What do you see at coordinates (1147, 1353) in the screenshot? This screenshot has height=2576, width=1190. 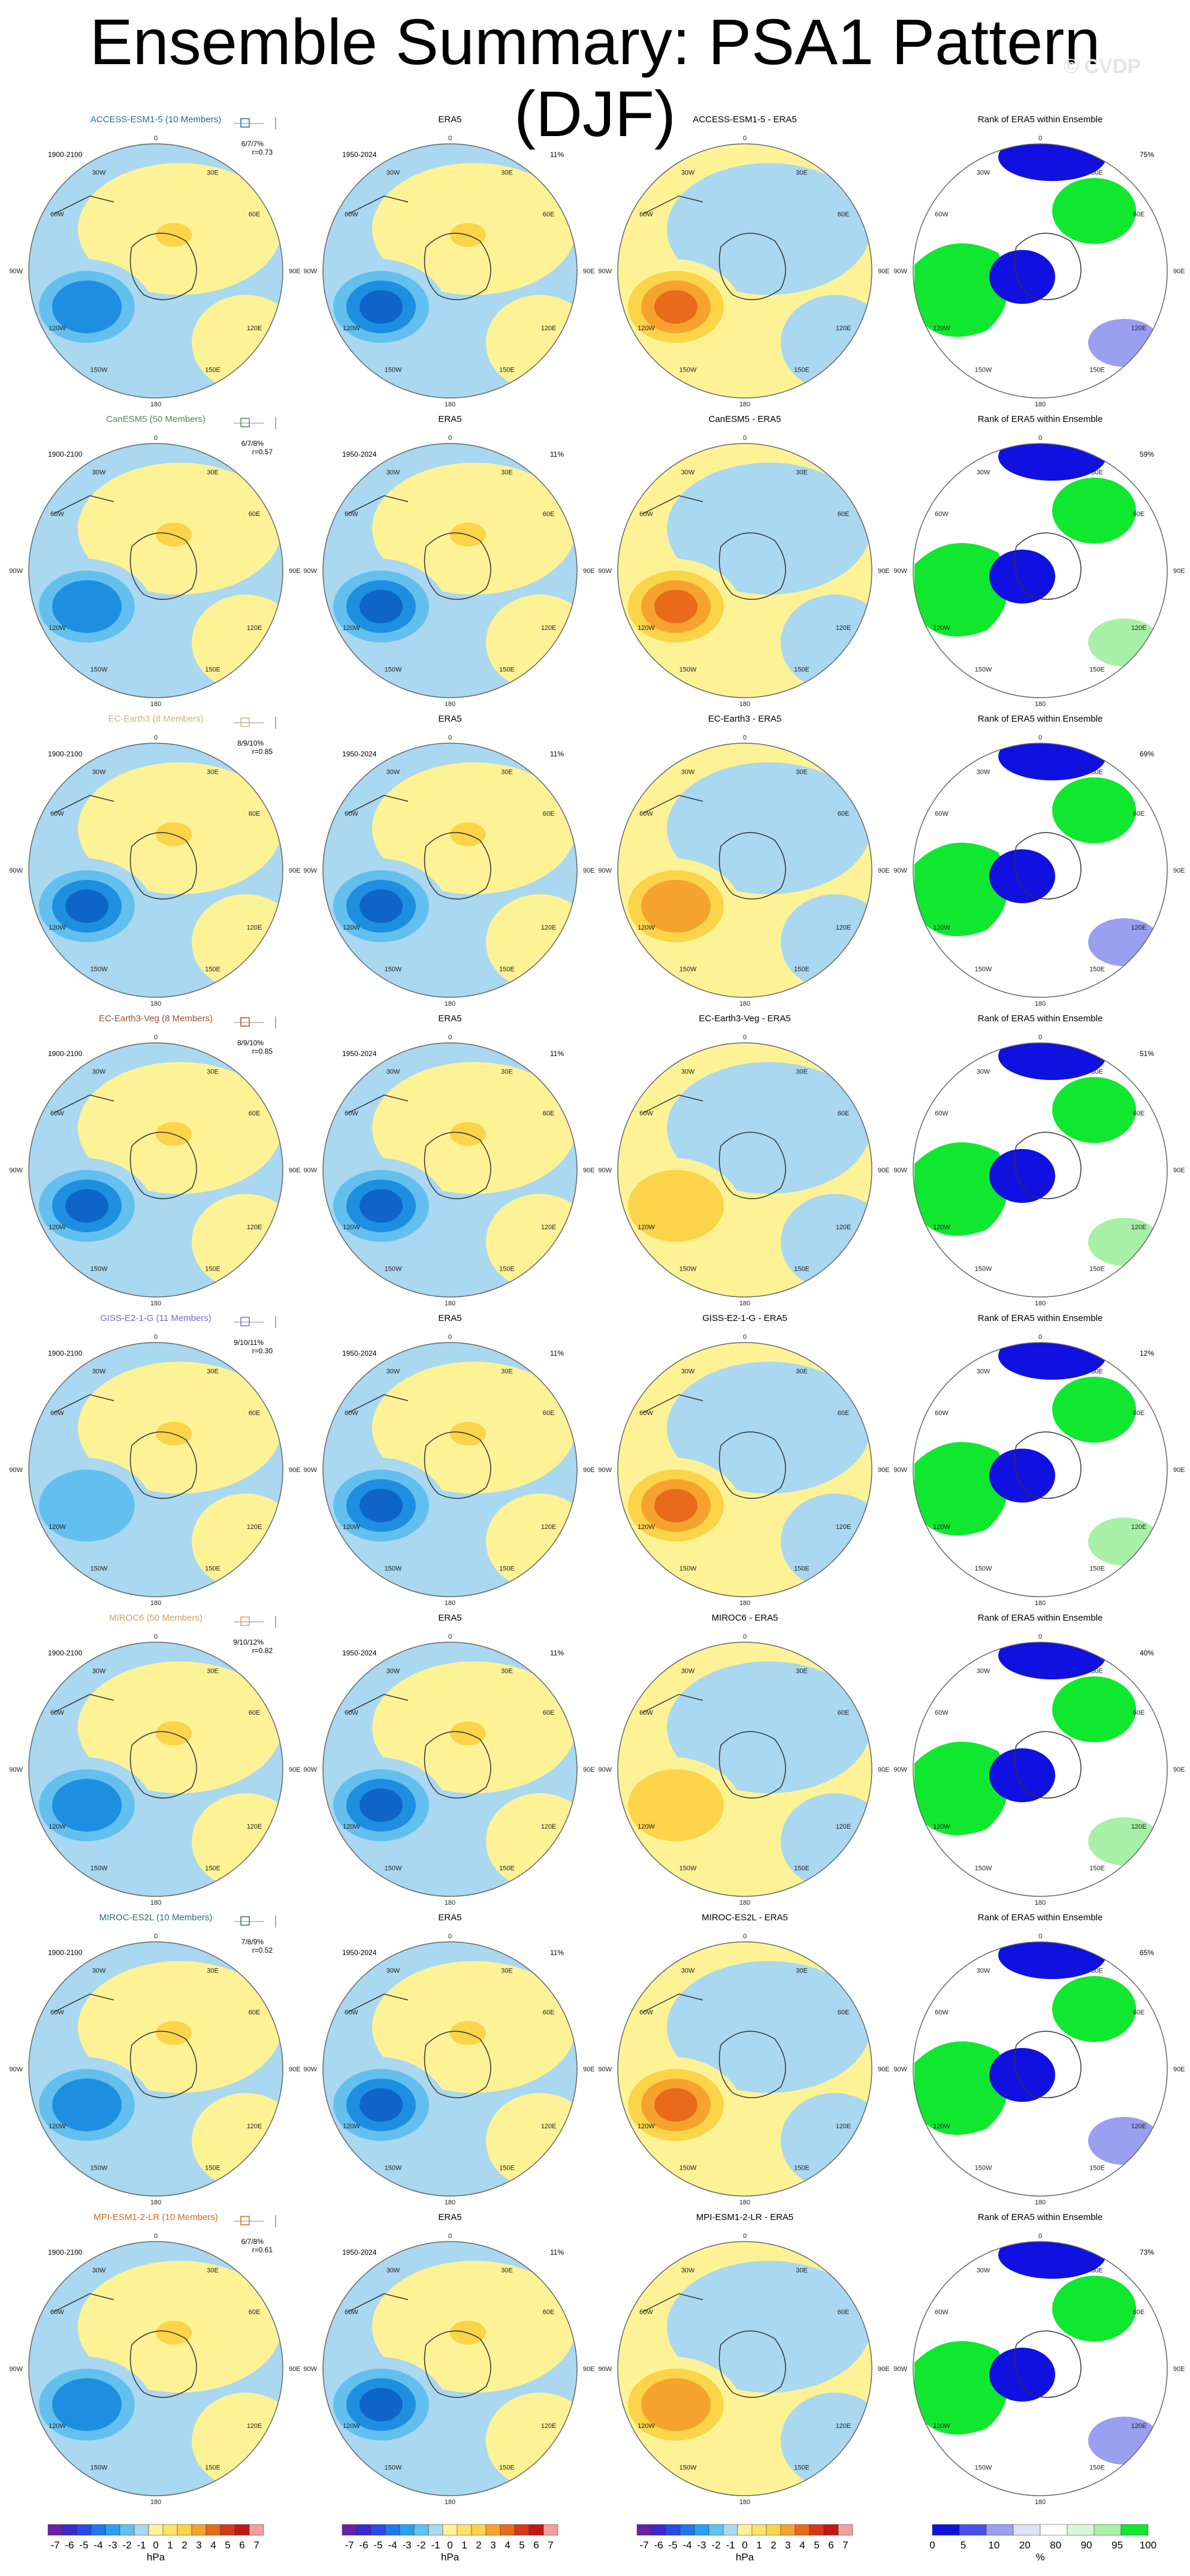 I see `rank-percent: 12%` at bounding box center [1147, 1353].